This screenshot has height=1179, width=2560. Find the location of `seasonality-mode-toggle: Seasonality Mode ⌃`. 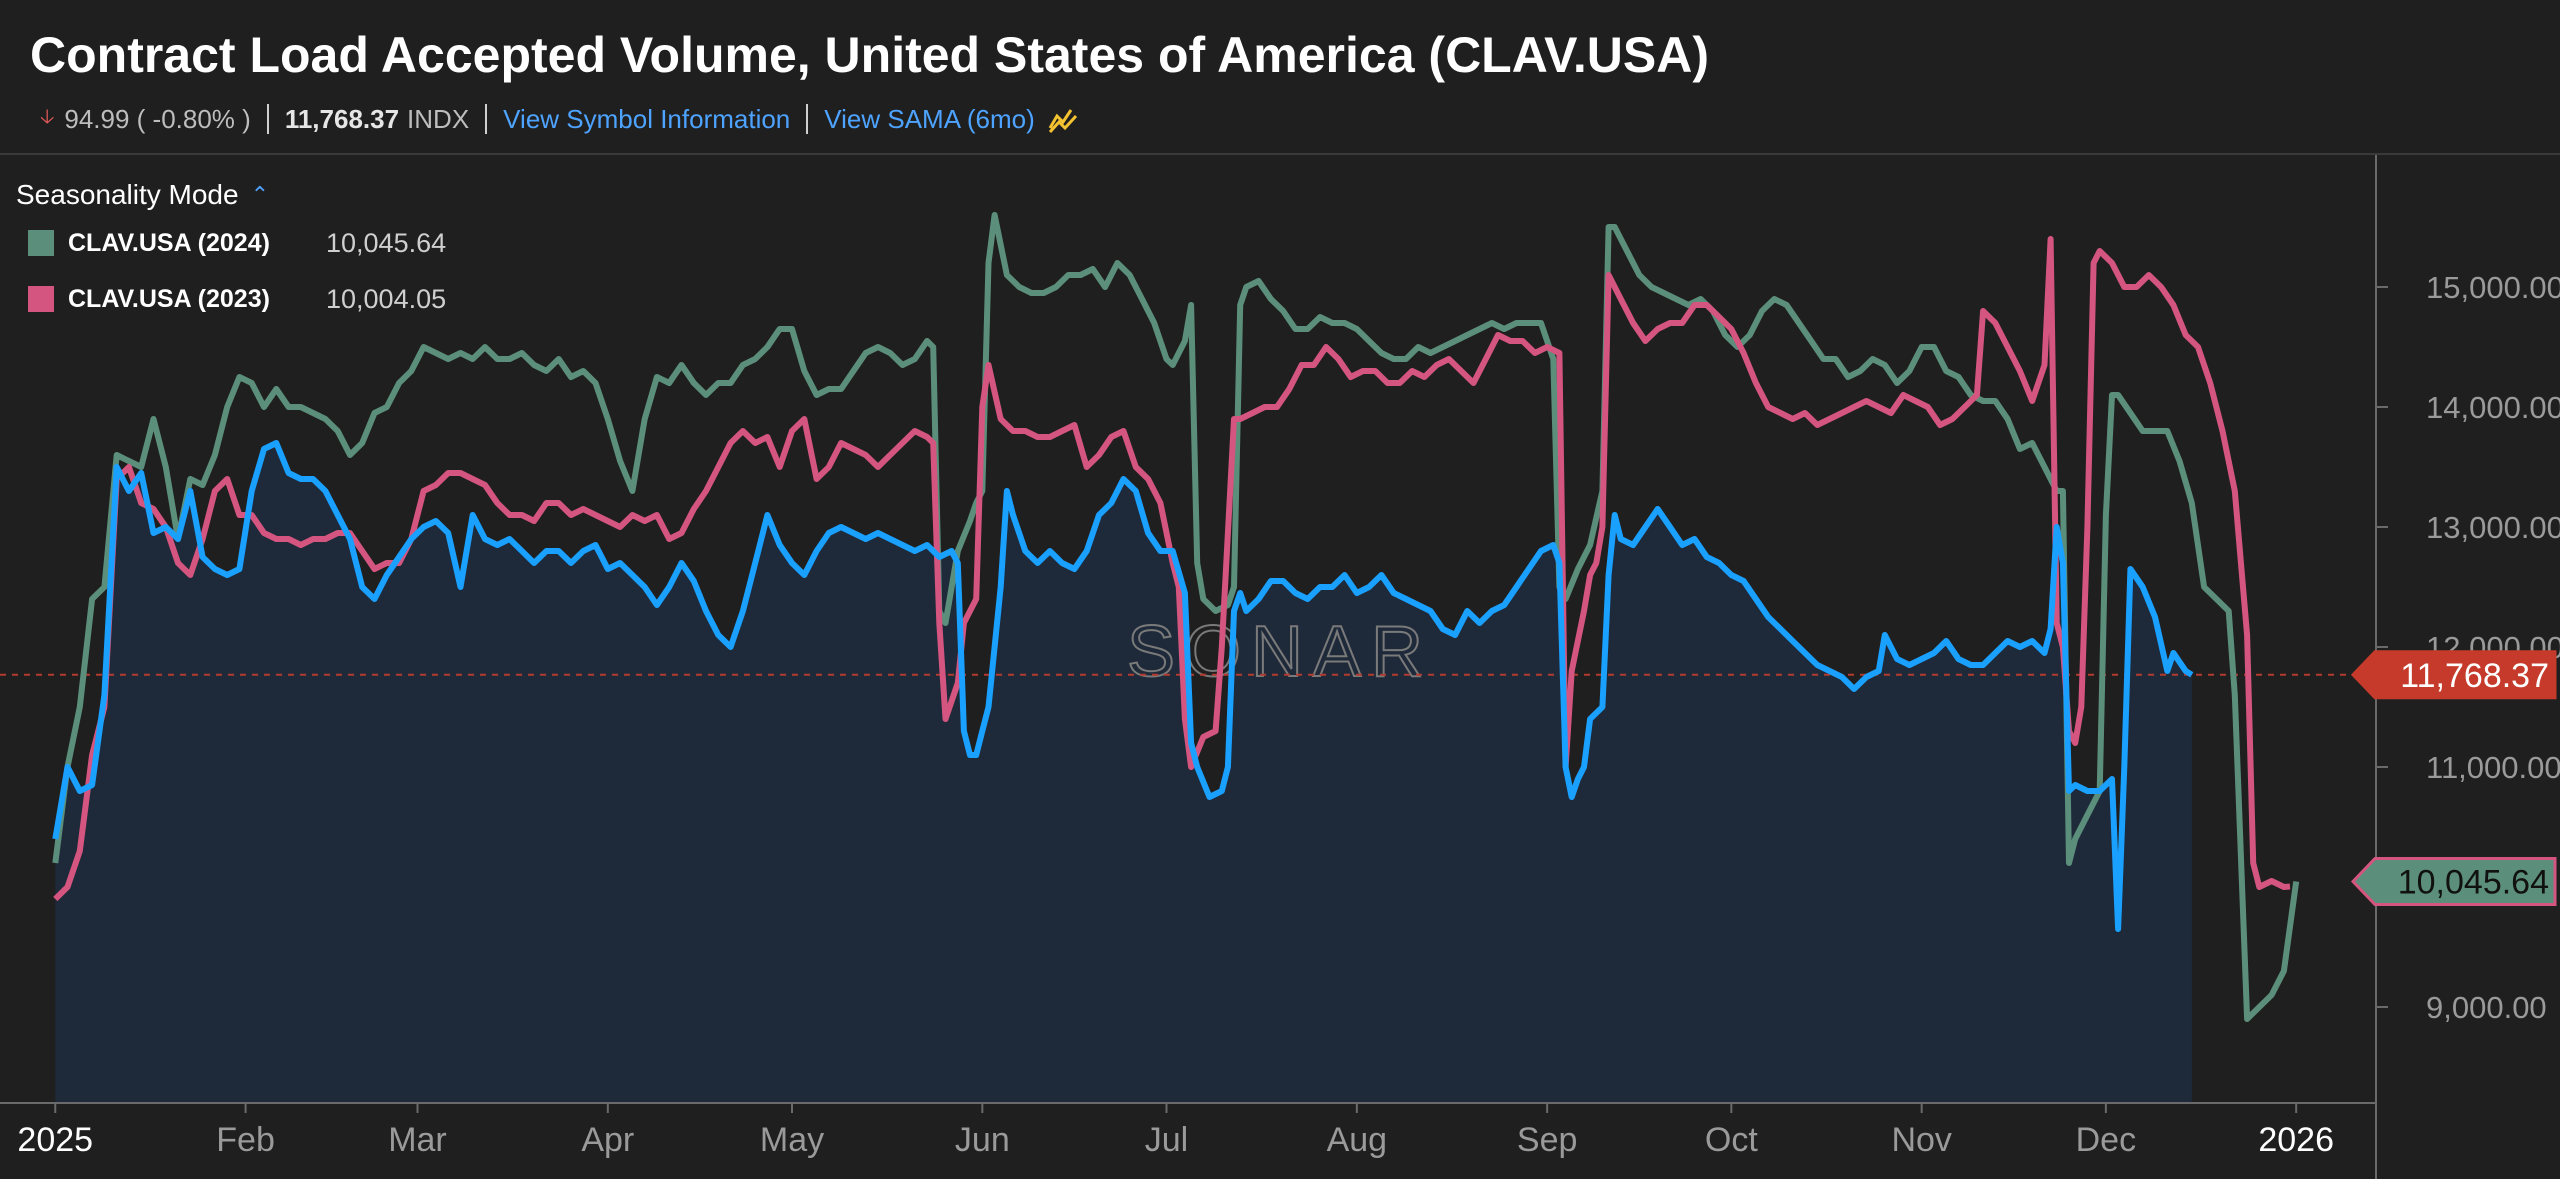

seasonality-mode-toggle: Seasonality Mode ⌃ is located at coordinates (231, 195).